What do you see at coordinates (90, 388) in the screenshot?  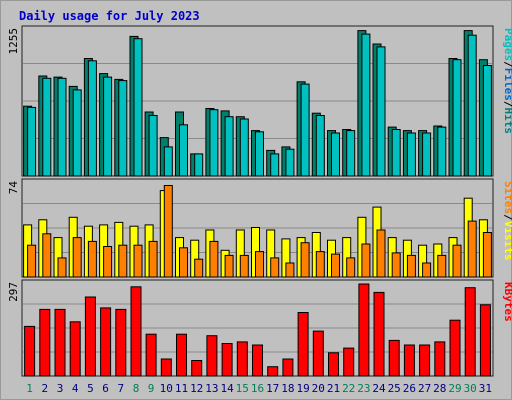 I see `x-tick-label-5: 5` at bounding box center [90, 388].